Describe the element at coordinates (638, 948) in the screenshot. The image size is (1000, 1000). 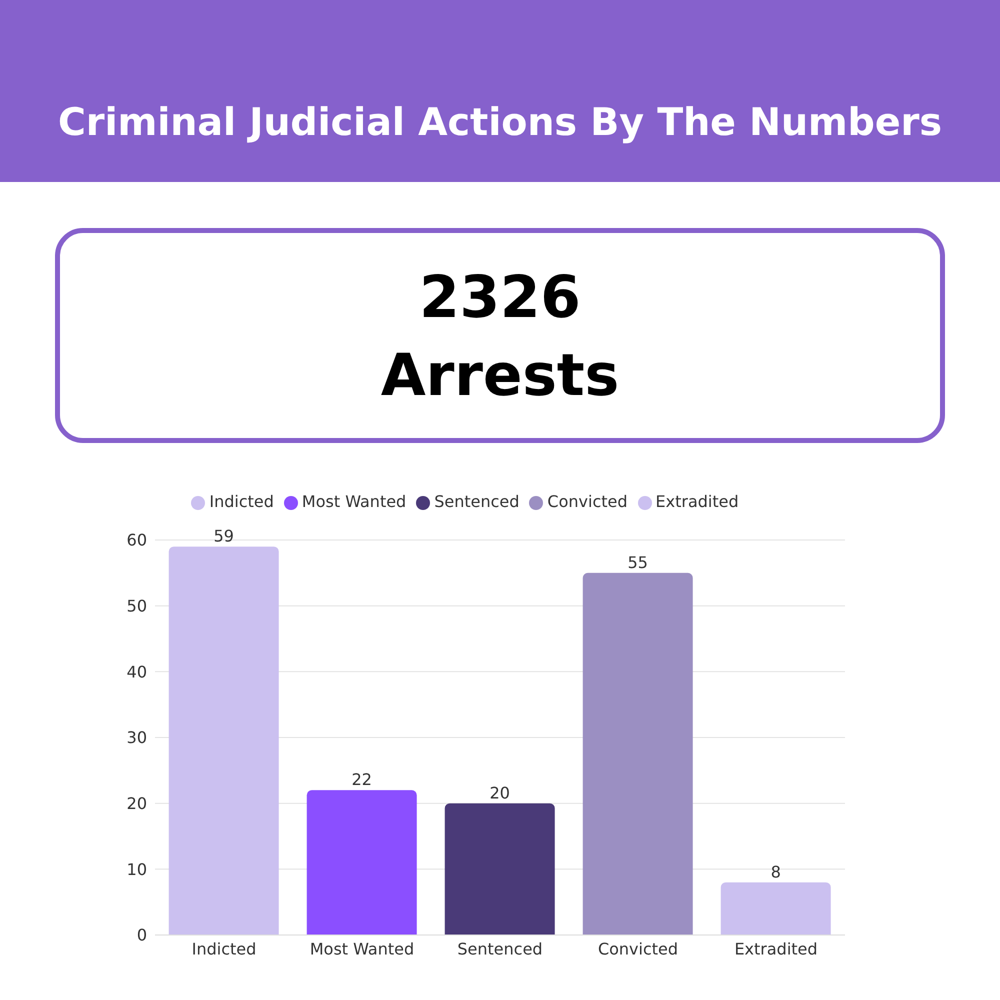
I see `x-tick-label: Convicted` at that location.